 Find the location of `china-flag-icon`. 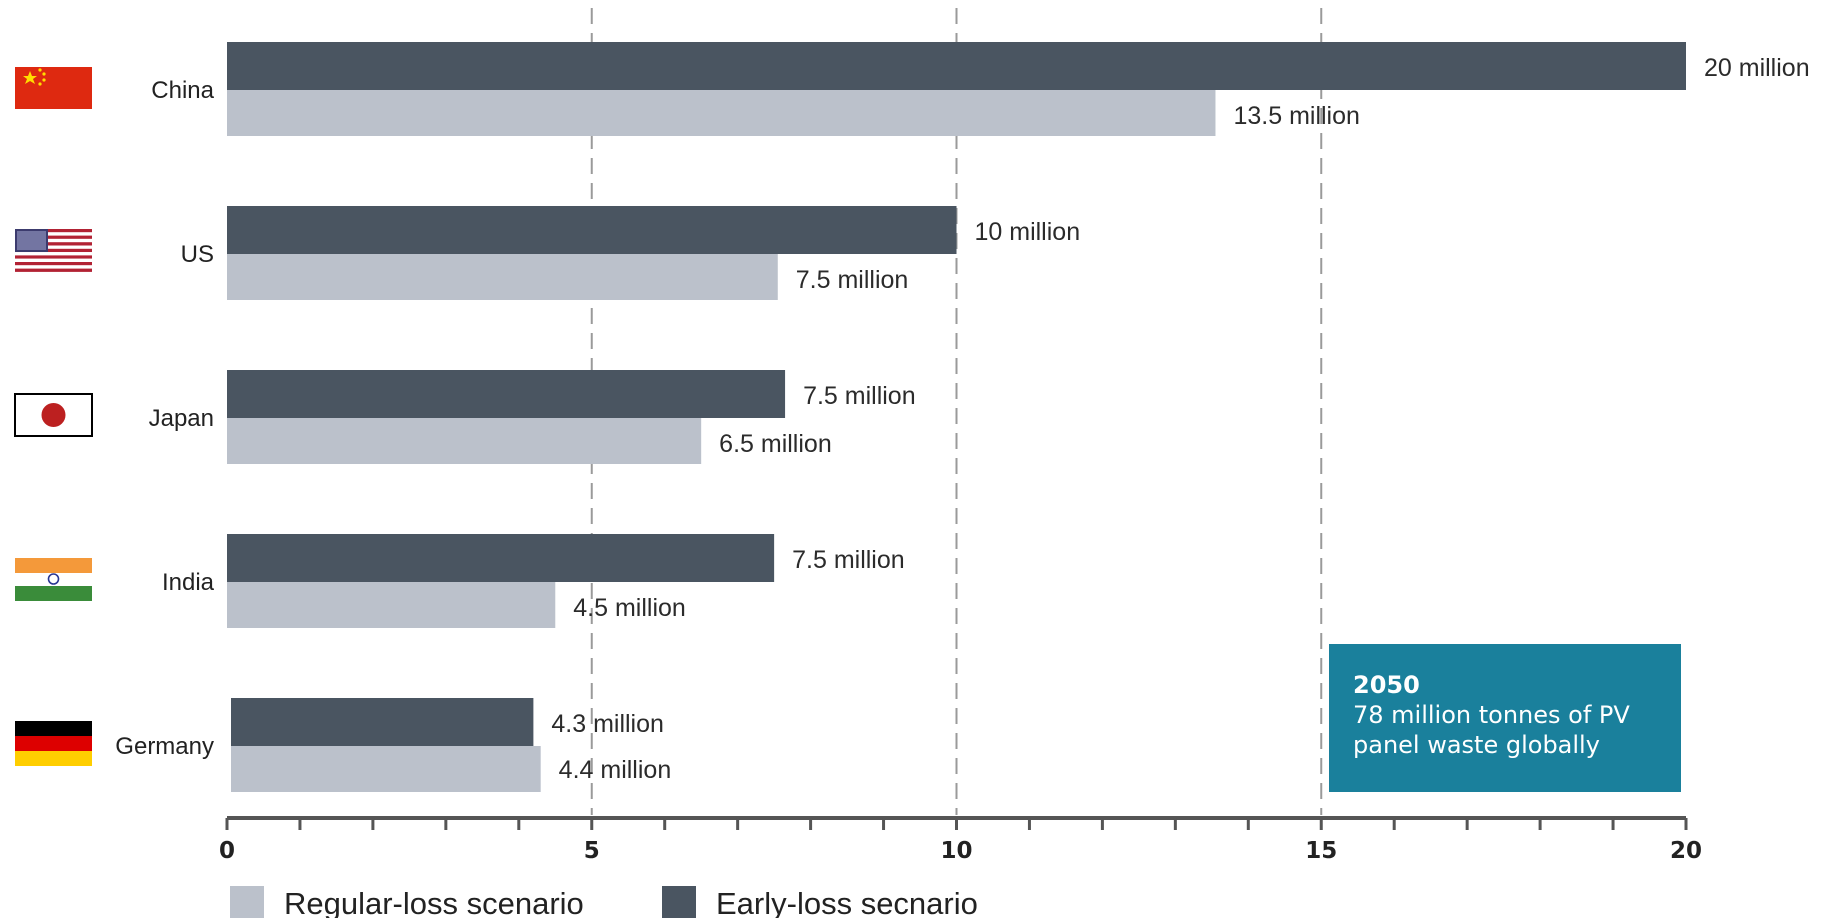

china-flag-icon is located at coordinates (53, 88).